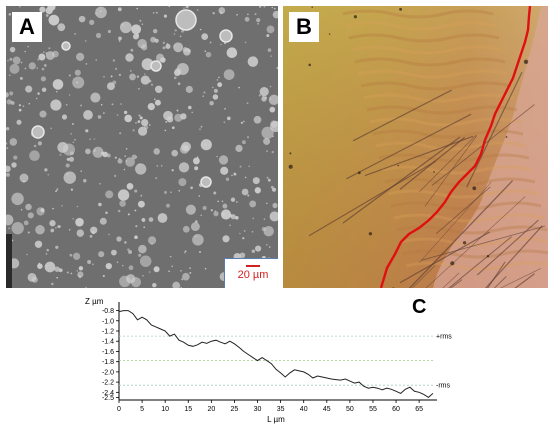 This screenshot has width=550, height=427. I want to click on panel-c-label: C, so click(419, 307).